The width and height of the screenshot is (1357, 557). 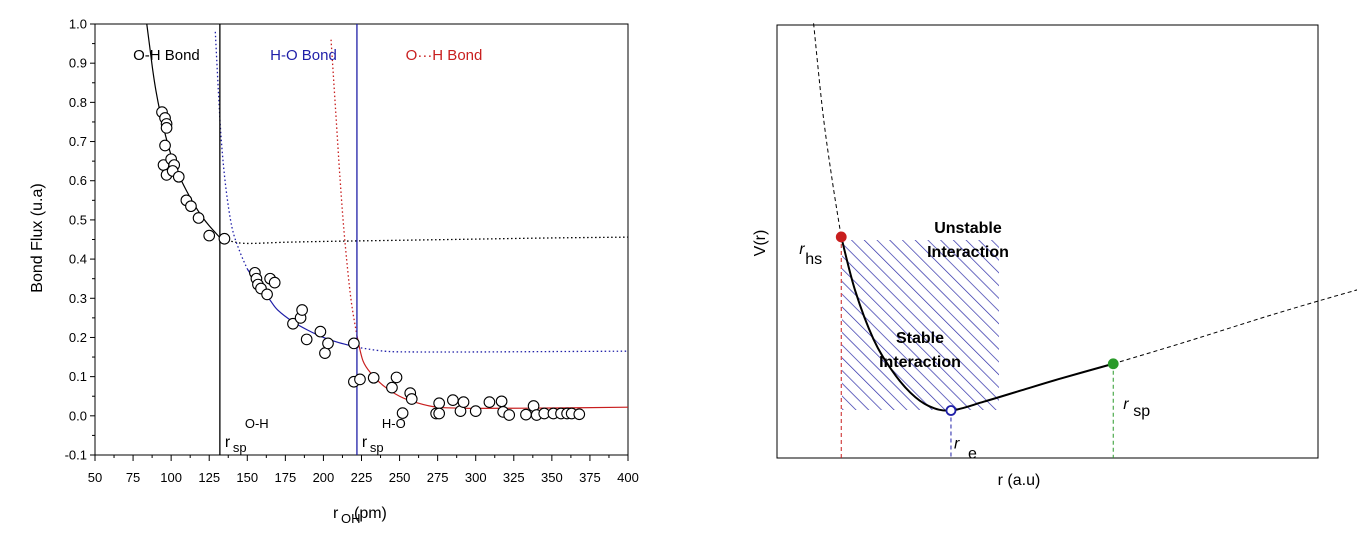 I want to click on x-tick-label: 275, so click(x=438, y=477).